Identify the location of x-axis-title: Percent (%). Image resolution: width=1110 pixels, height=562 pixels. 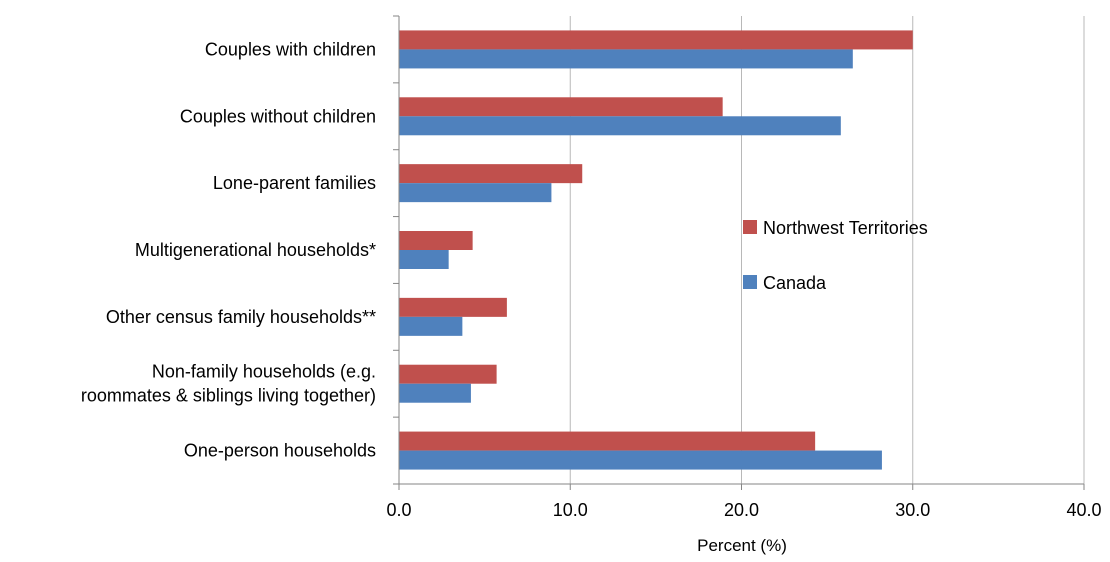
(742, 545).